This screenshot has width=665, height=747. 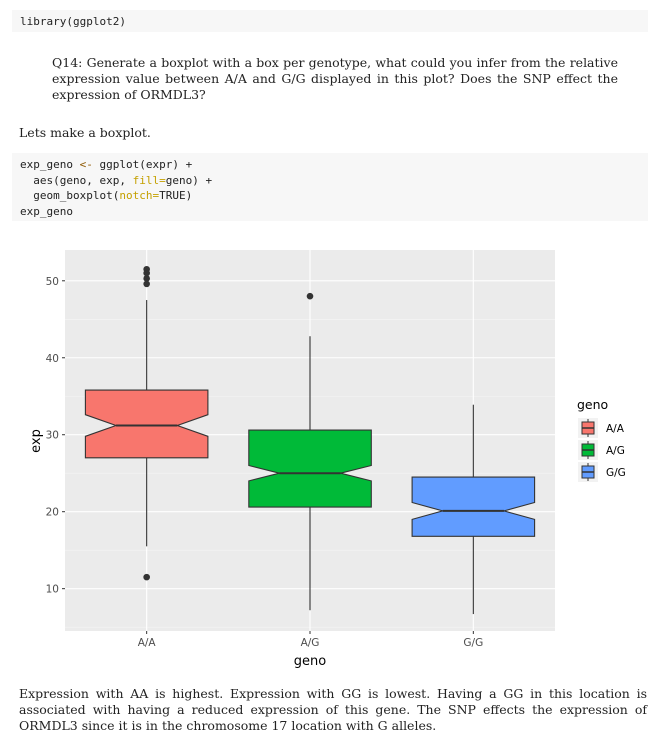 What do you see at coordinates (73, 21) in the screenshot?
I see `code-line: library(ggplot2)` at bounding box center [73, 21].